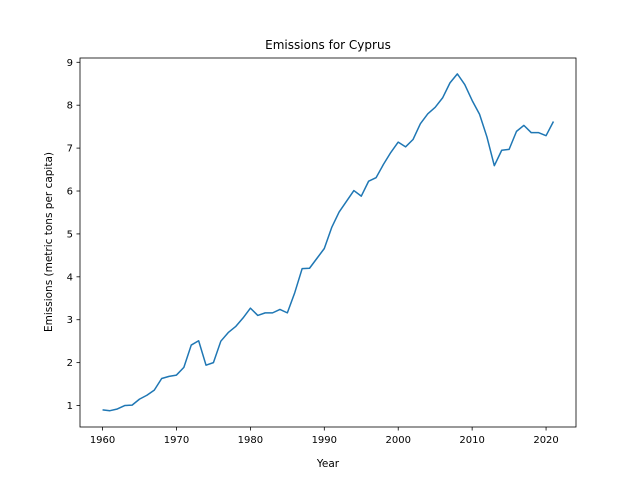 The image size is (640, 480). What do you see at coordinates (471, 440) in the screenshot?
I see `x-tick-label: 2010` at bounding box center [471, 440].